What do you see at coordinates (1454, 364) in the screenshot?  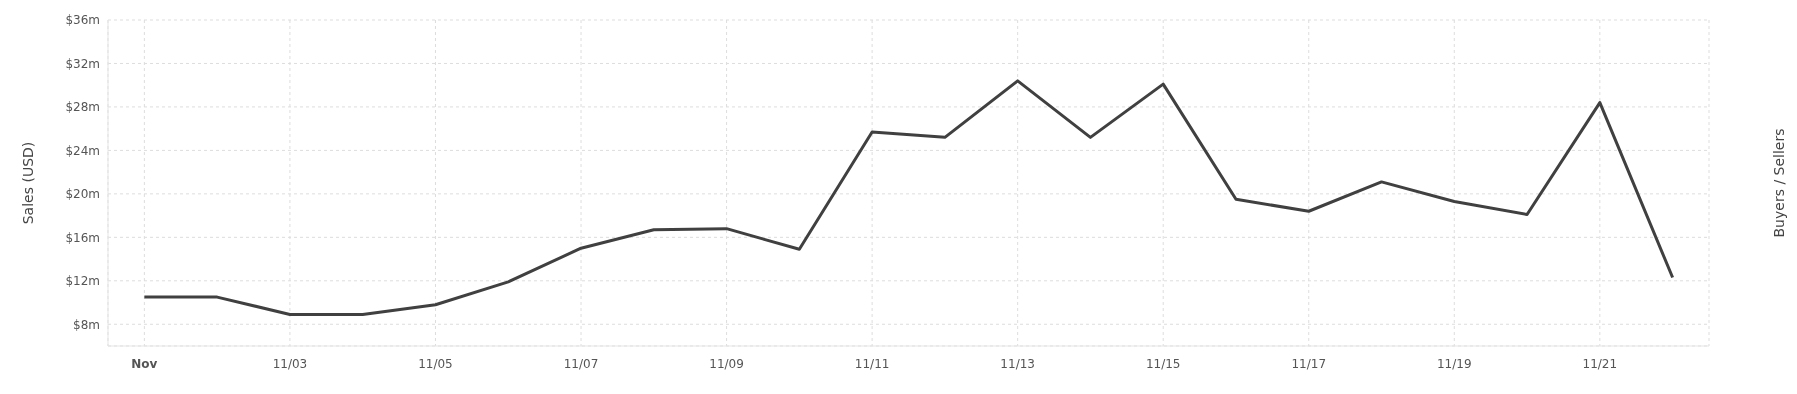 I see `x-tick-label: 11/19` at bounding box center [1454, 364].